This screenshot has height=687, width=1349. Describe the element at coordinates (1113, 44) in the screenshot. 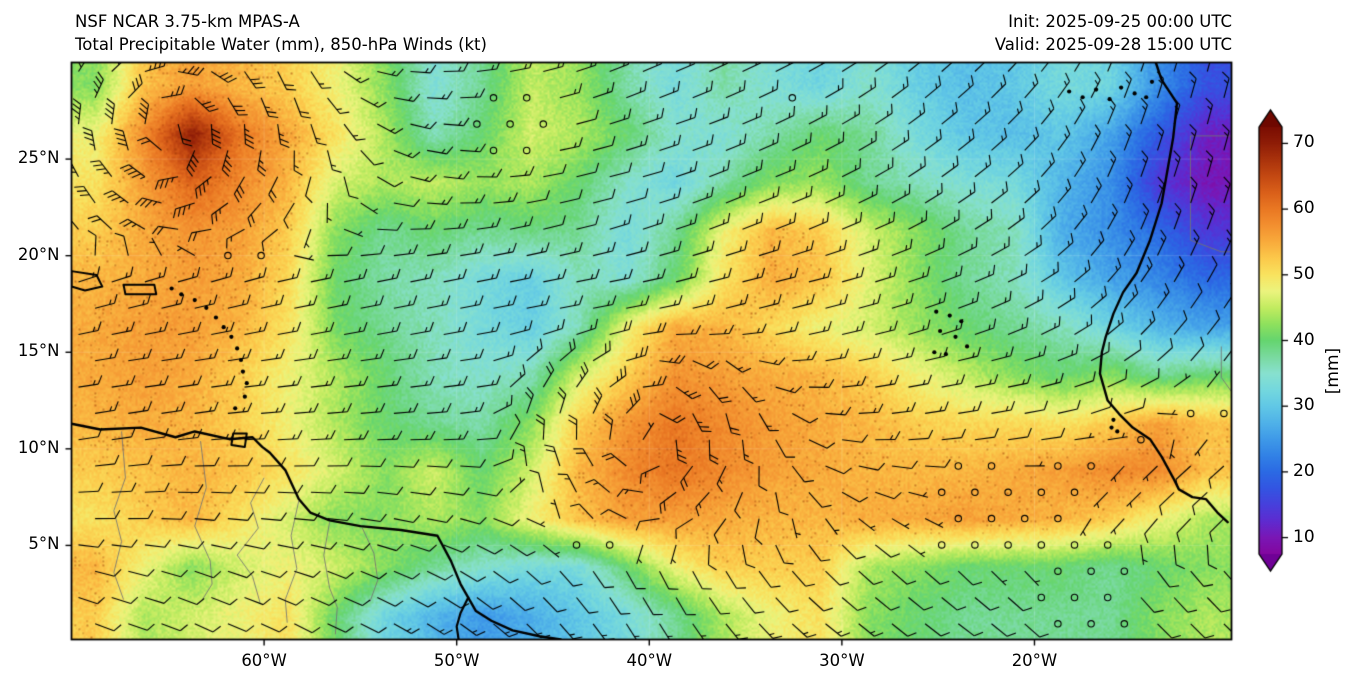

I see `valid-time: Valid: 2025-09-28 15:00 UTC` at that location.